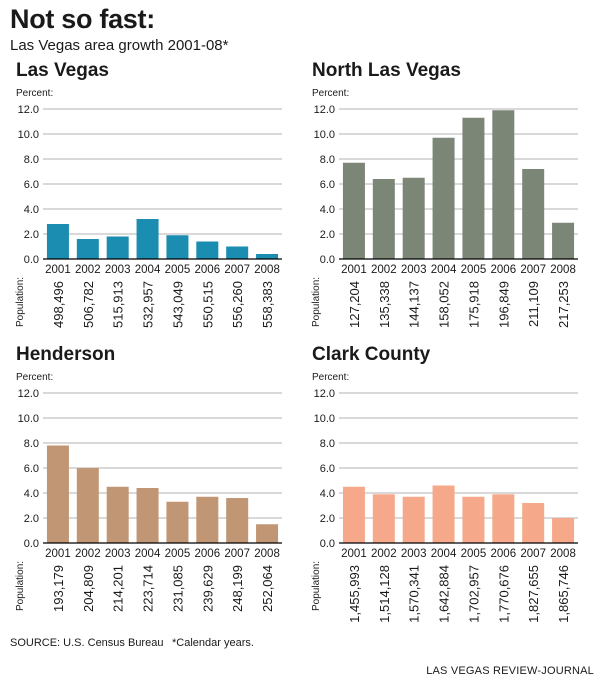 Image resolution: width=600 pixels, height=685 pixels. I want to click on population-value: 1,642,884, so click(444, 594).